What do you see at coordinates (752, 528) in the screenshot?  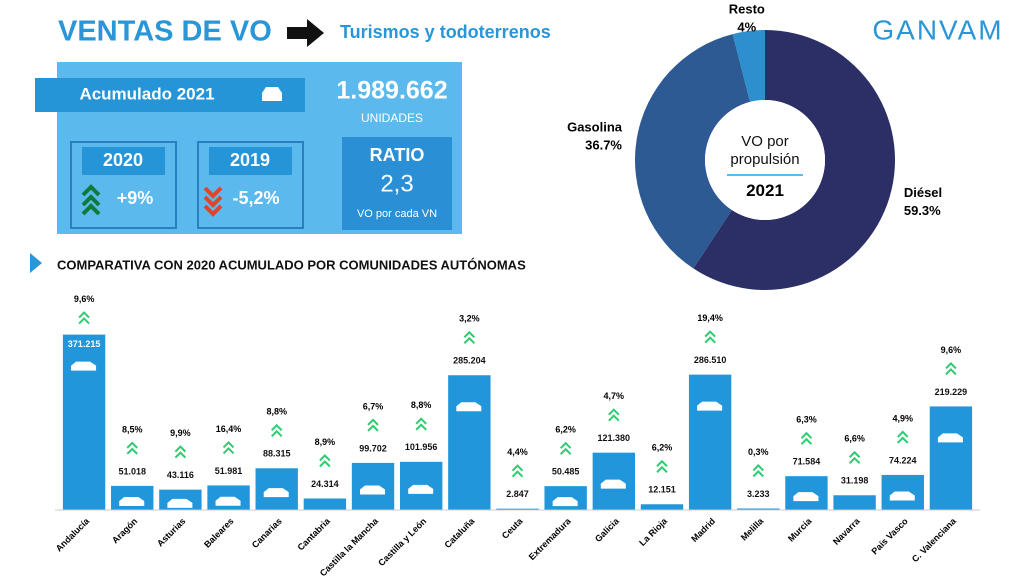 I see `x-tick-label: Melilla` at bounding box center [752, 528].